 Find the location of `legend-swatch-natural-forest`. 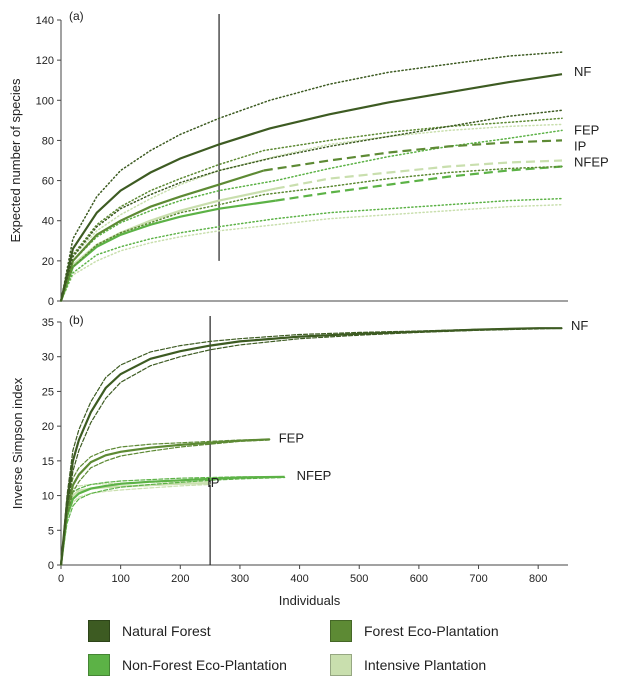

legend-swatch-natural-forest is located at coordinates (99, 631).